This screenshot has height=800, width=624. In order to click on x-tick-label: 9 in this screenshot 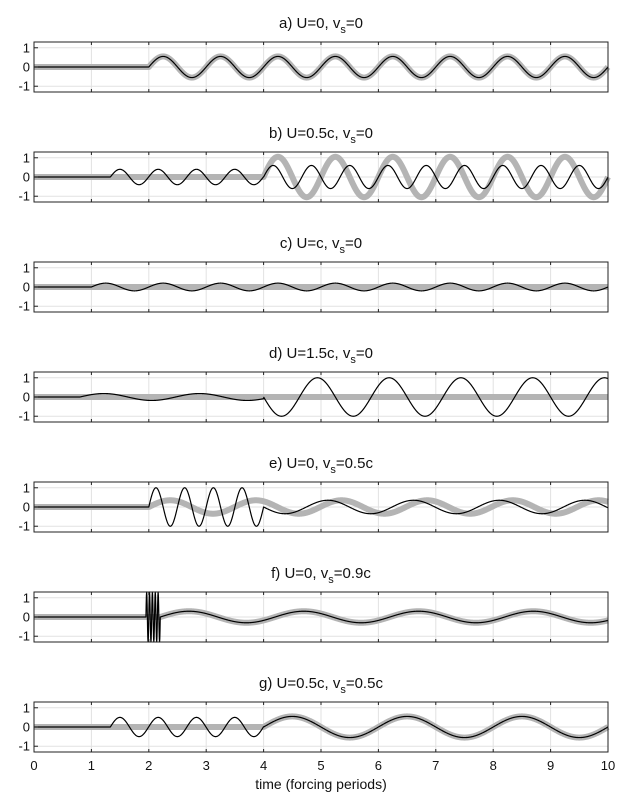, I will do `click(550, 765)`.